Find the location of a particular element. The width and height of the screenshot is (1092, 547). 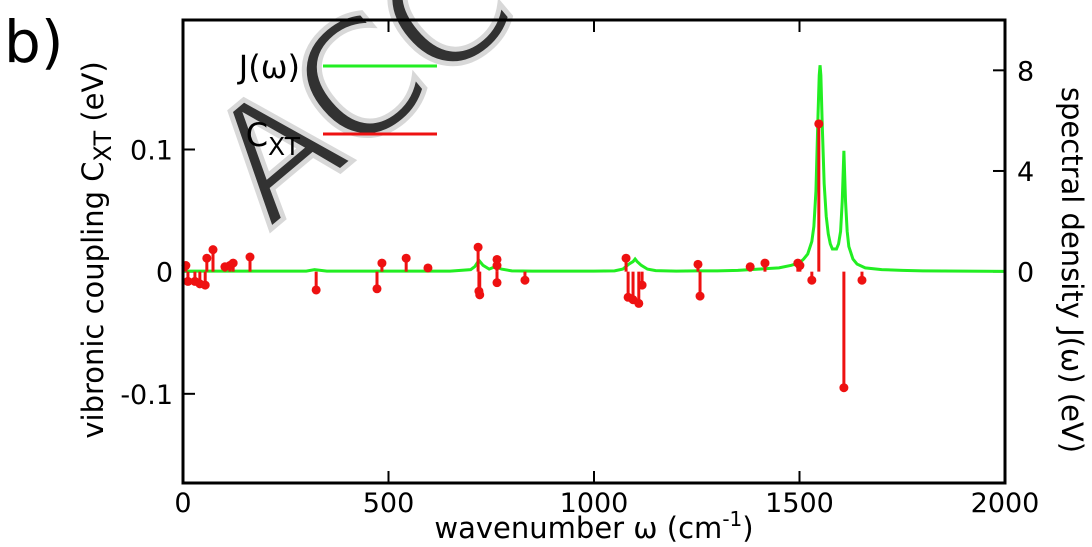

legend-label-text: J(ω) is located at coordinates (268, 67).